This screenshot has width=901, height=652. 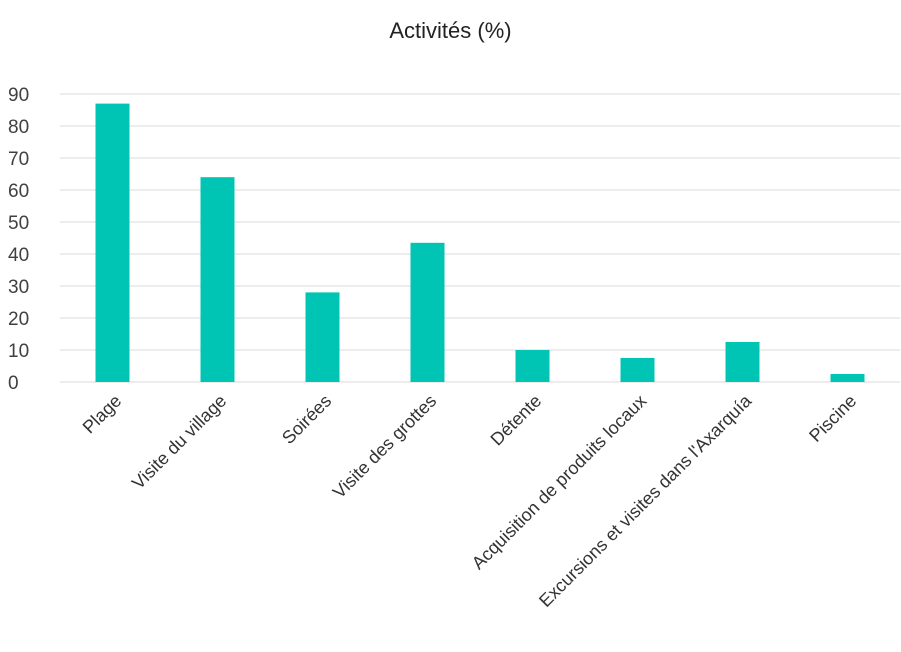 I want to click on y-tick-label: 30, so click(x=18, y=287).